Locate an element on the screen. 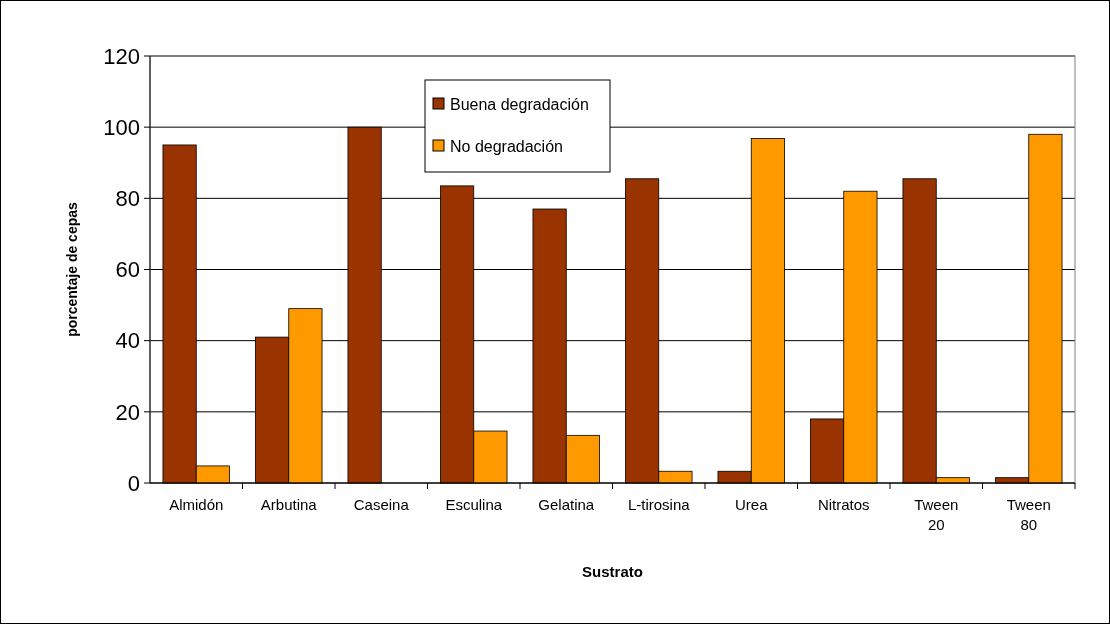 The image size is (1110, 624). x-tick-label: Tween 80 is located at coordinates (1028, 514).